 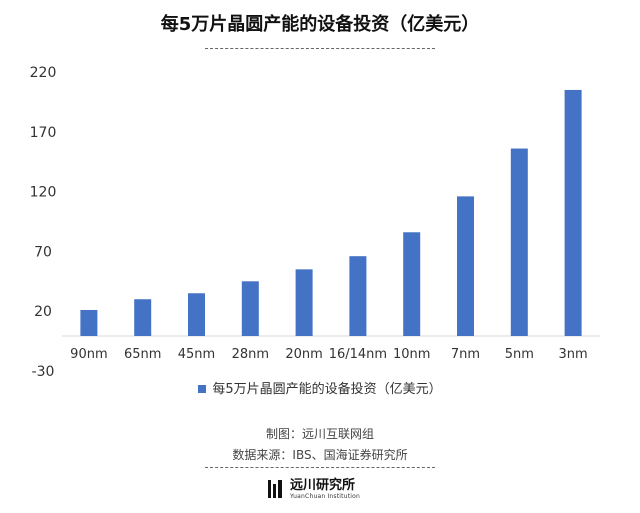 What do you see at coordinates (323, 485) in the screenshot?
I see `logo-name-cn: 远川研究所` at bounding box center [323, 485].